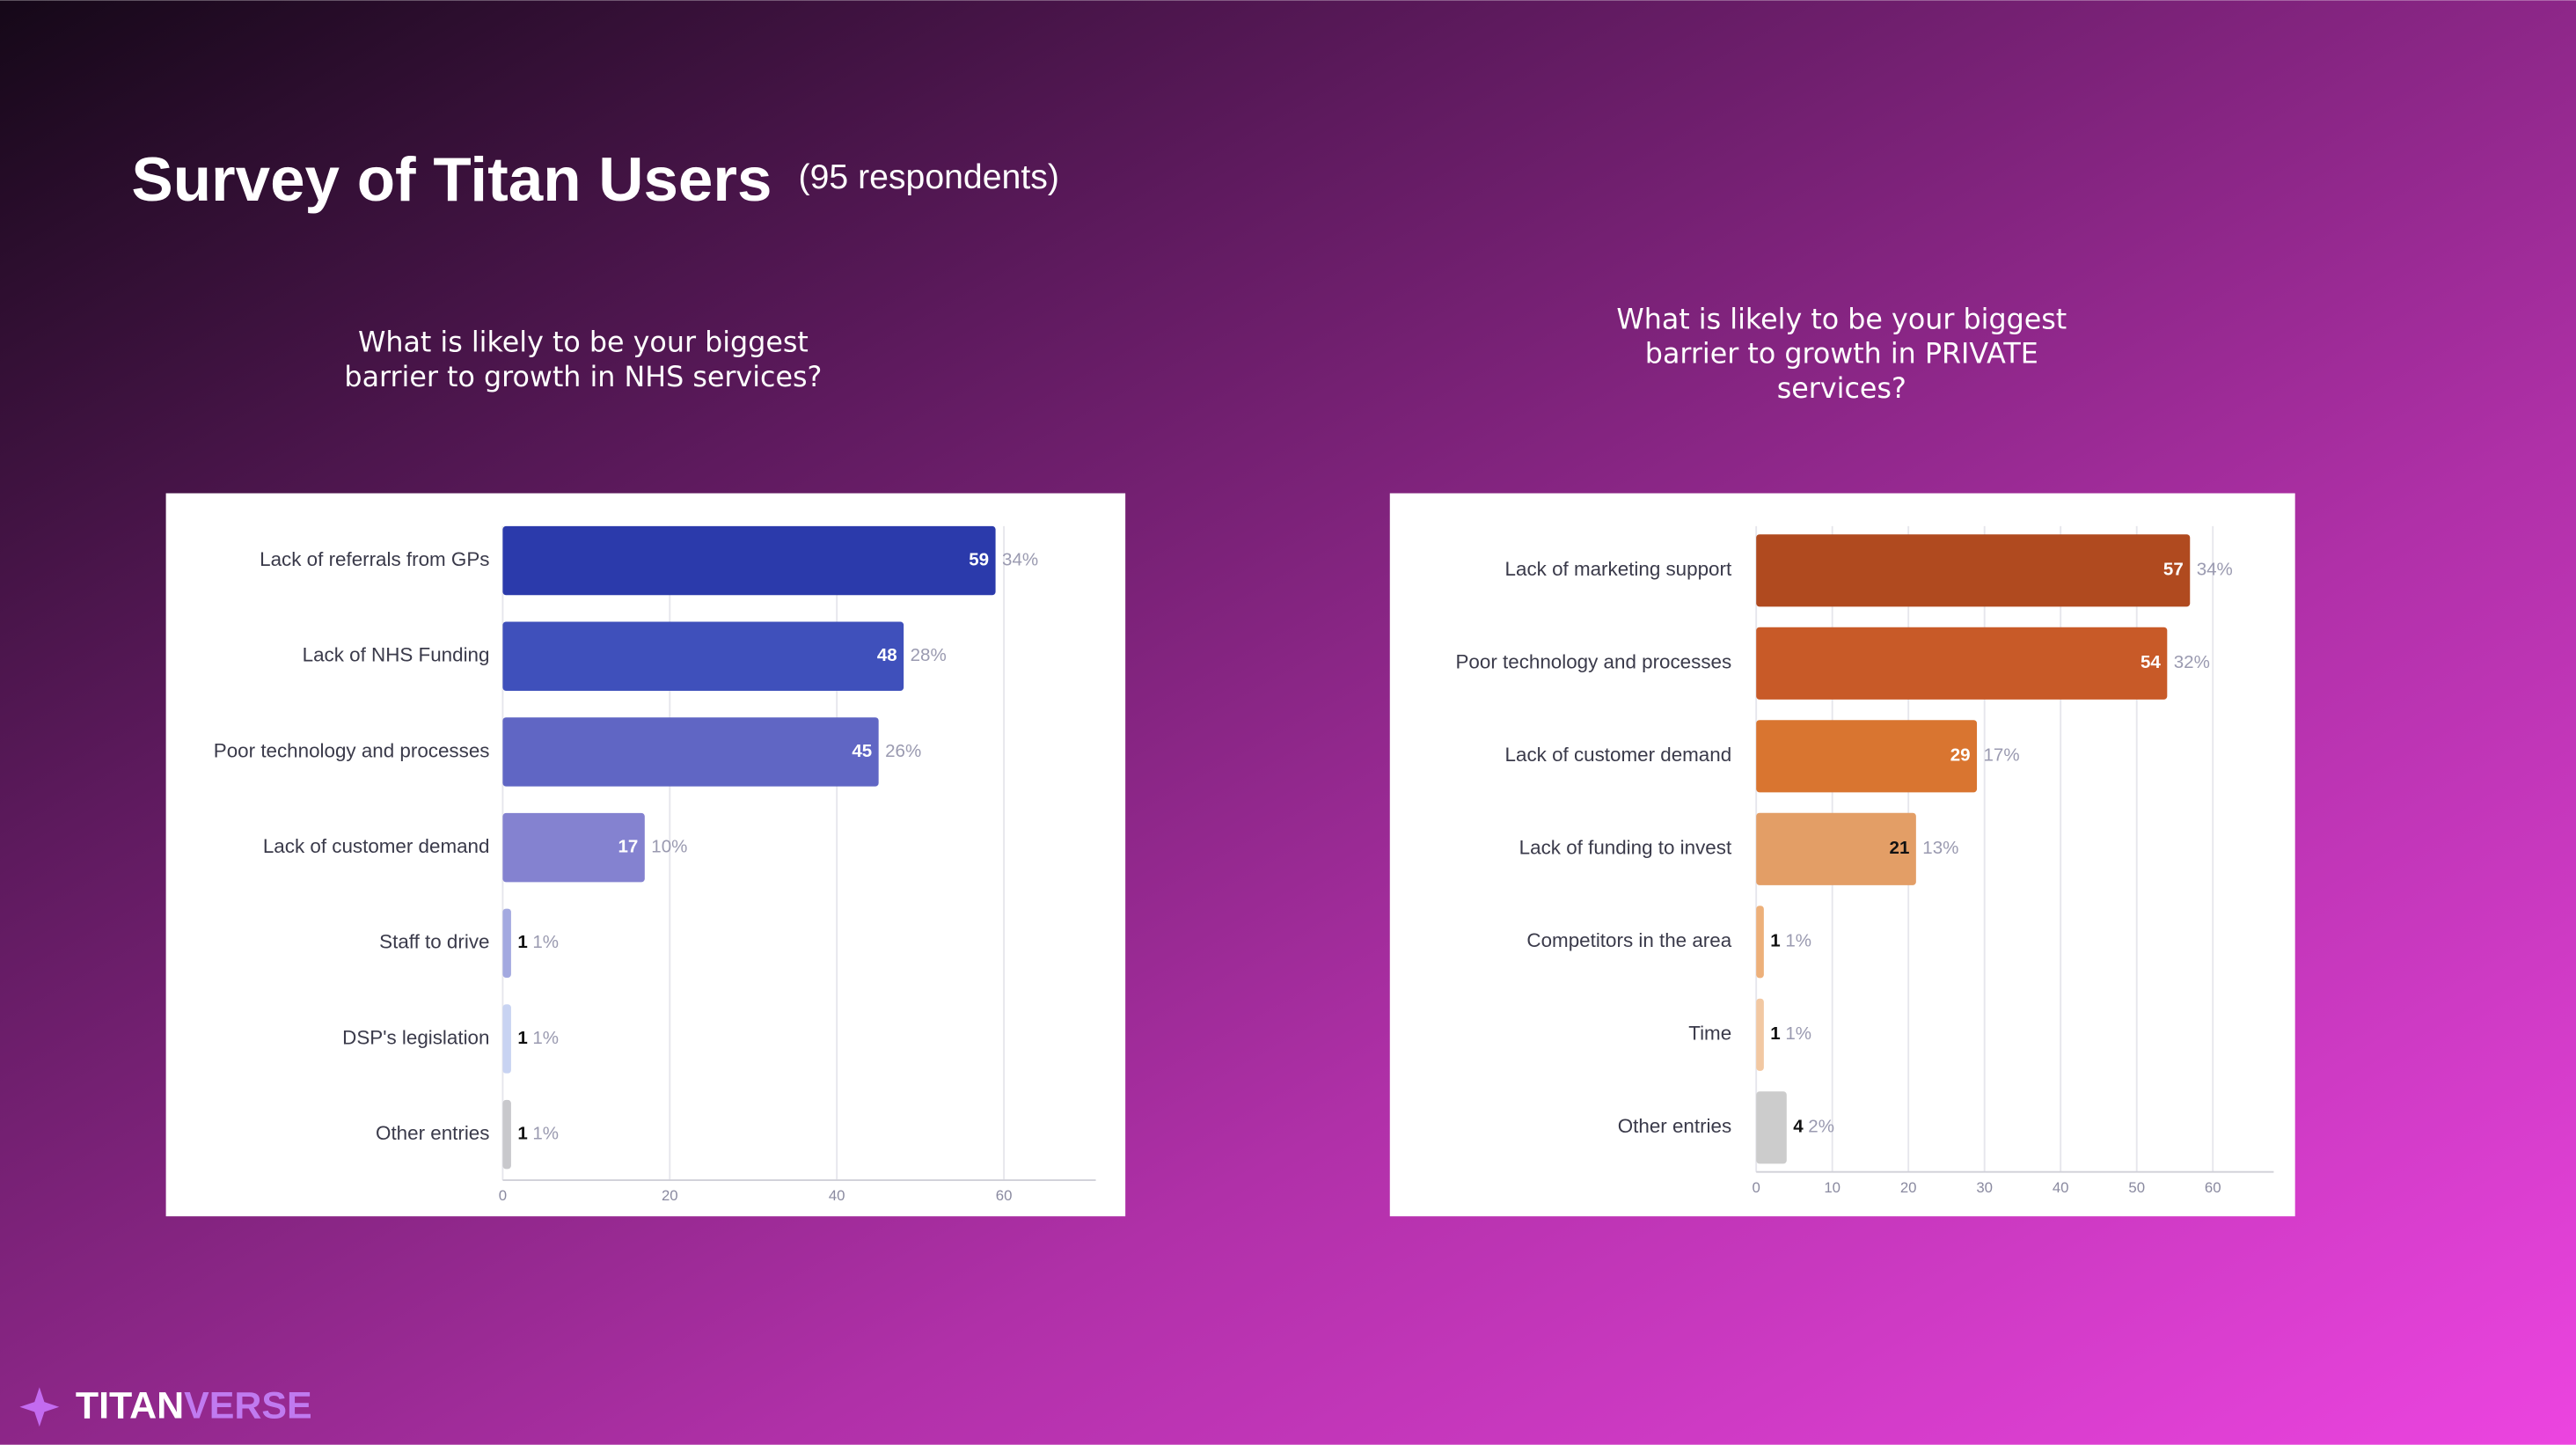  What do you see at coordinates (2136, 1188) in the screenshot?
I see `x-tick-label: 50` at bounding box center [2136, 1188].